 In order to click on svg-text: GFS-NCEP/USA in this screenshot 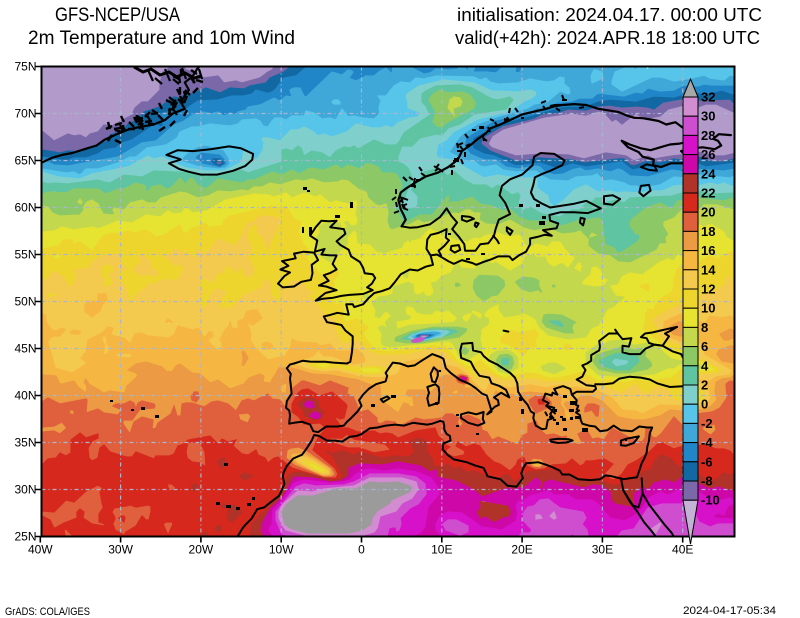, I will do `click(117, 15)`.